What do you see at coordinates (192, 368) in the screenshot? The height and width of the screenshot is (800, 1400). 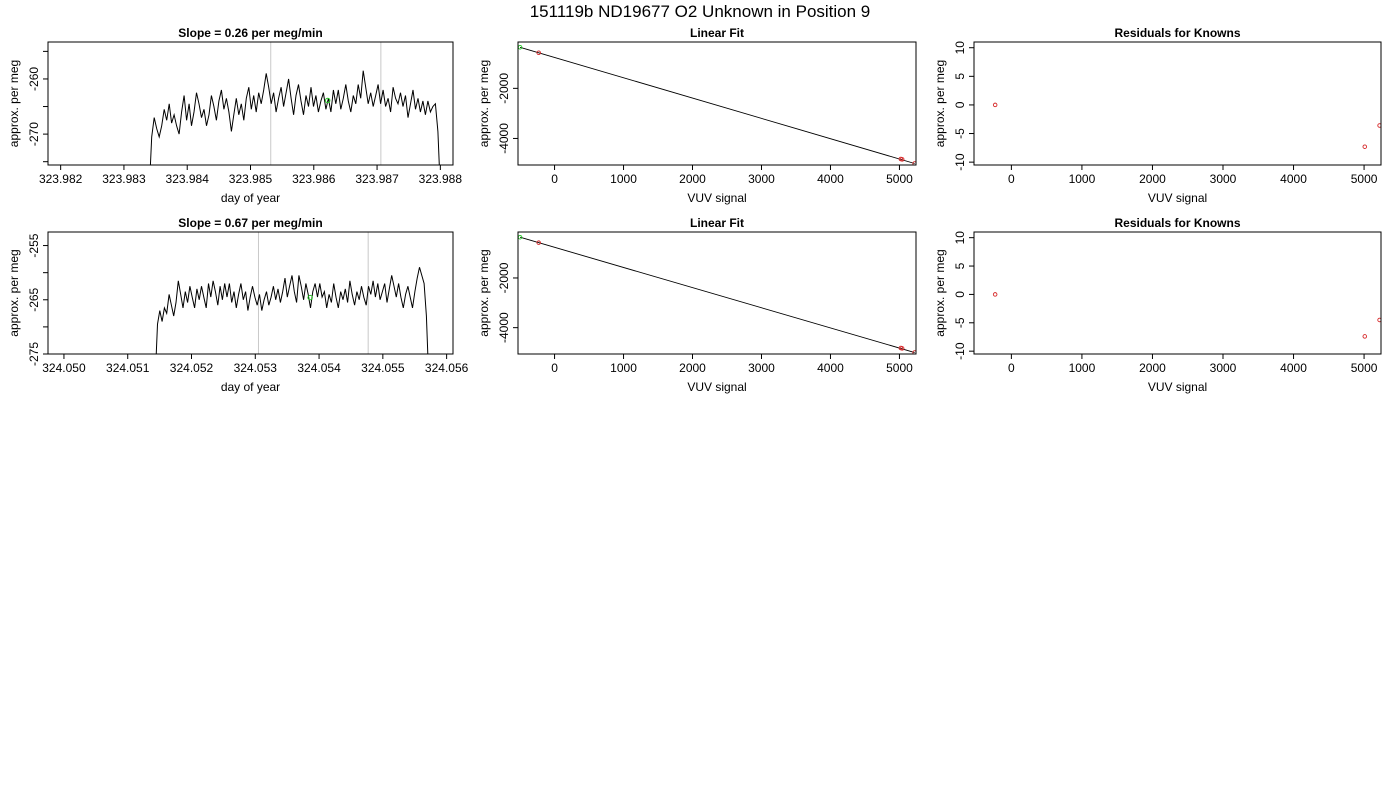 I see `x-tick-label: 324.052` at bounding box center [192, 368].